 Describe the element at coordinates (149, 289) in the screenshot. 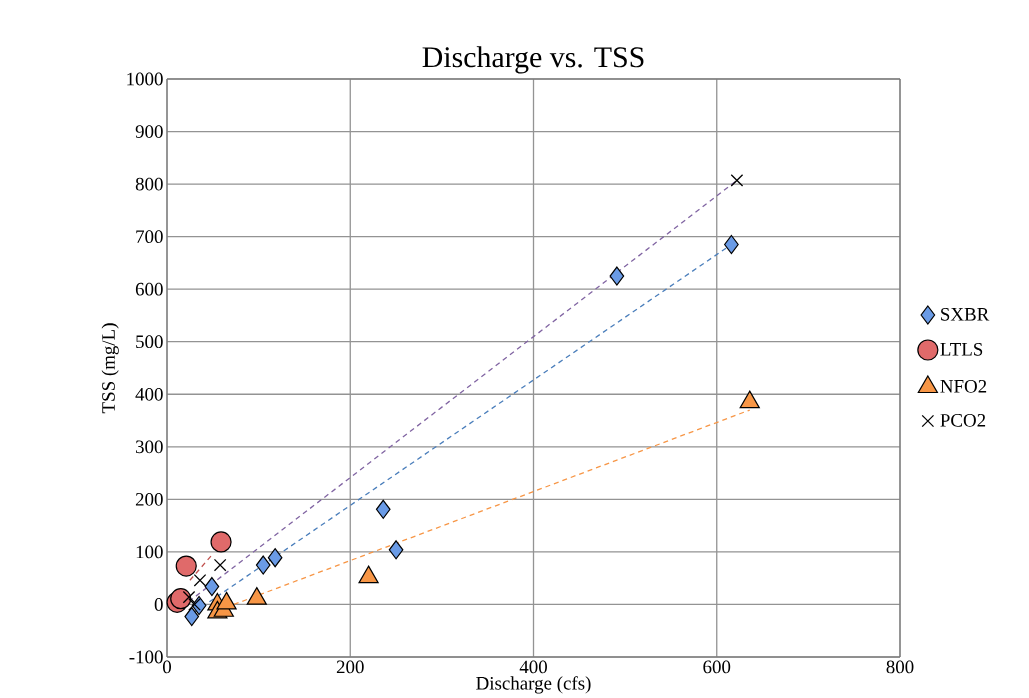

I see `y-tick-label: 600` at that location.